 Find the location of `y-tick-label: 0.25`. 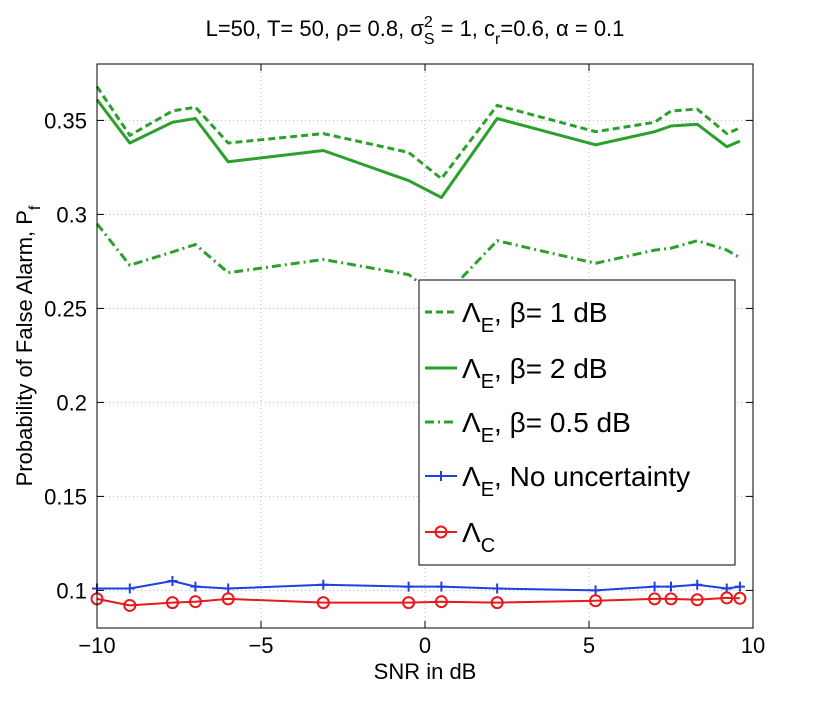

y-tick-label: 0.25 is located at coordinates (65, 308).